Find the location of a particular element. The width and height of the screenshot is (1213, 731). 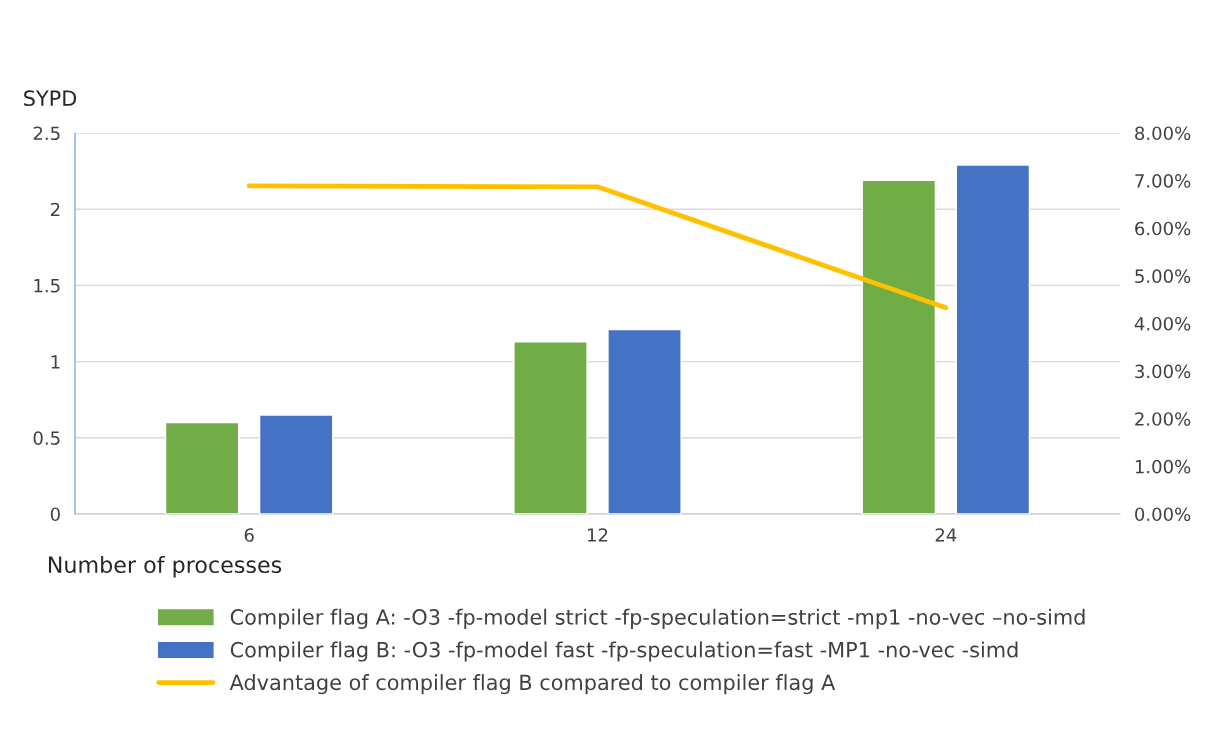

y2-tick-label: 0.00% is located at coordinates (1163, 514).